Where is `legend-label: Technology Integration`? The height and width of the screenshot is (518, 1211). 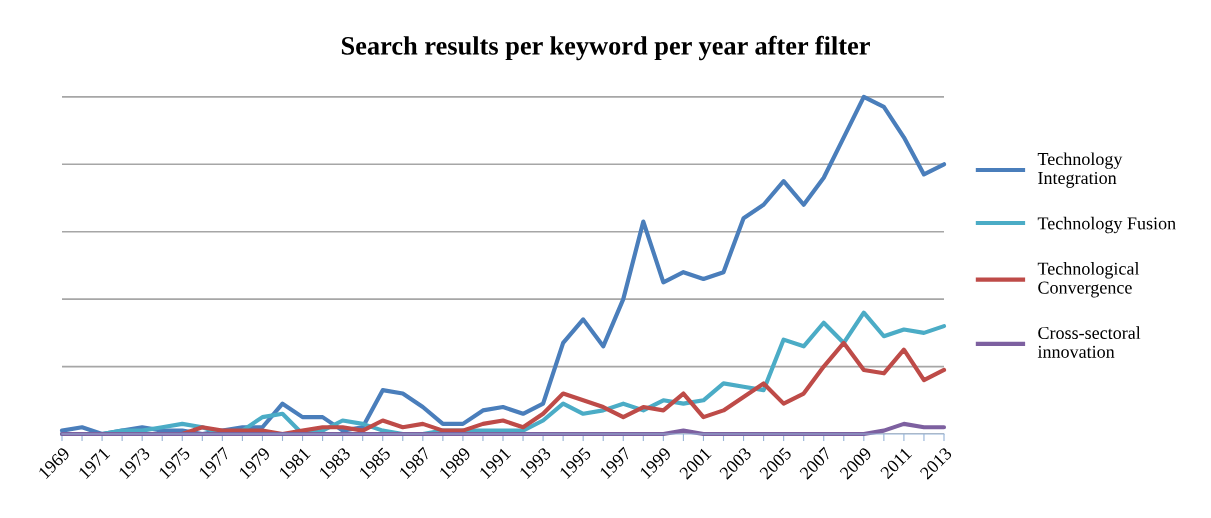
legend-label: Technology Integration is located at coordinates (1080, 170).